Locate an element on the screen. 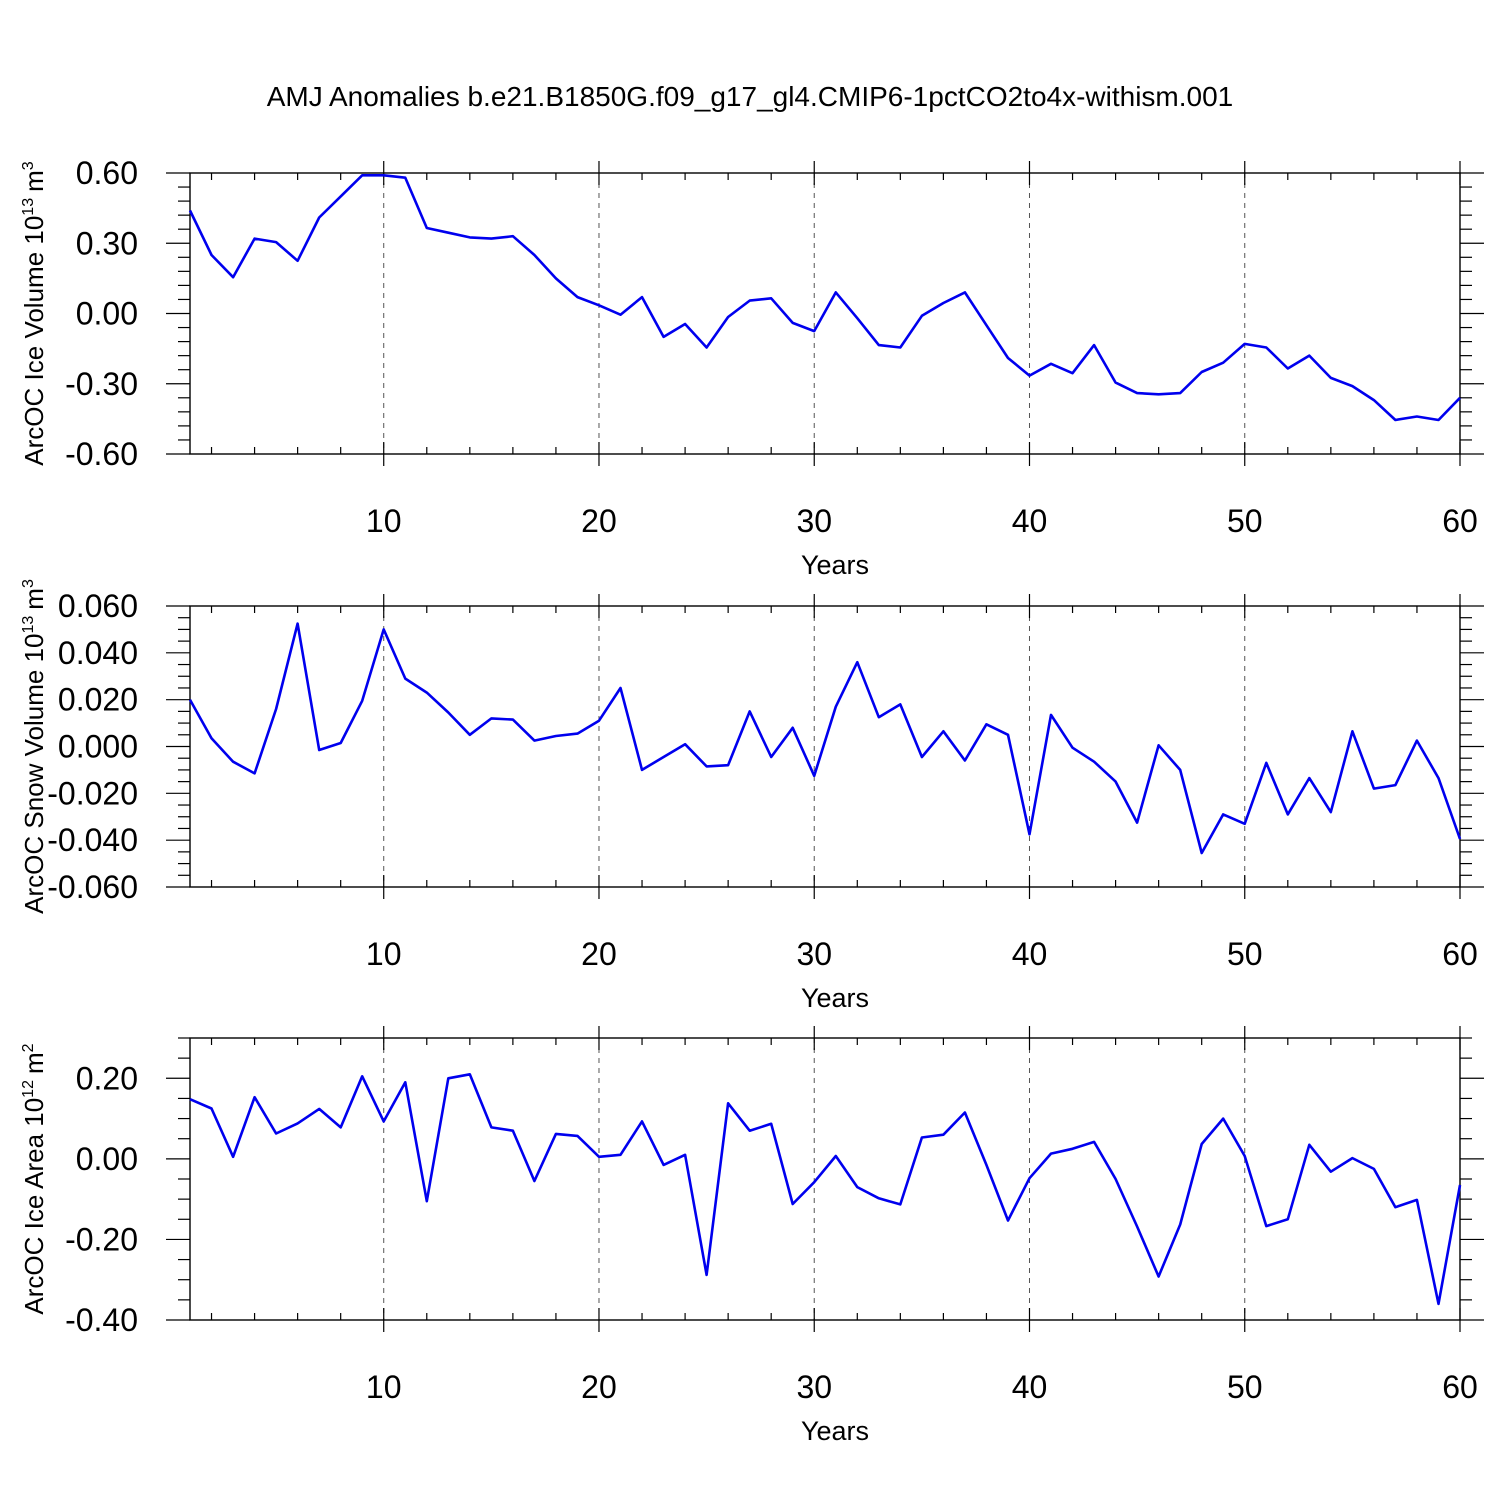  y-tick-label: 0.040 is located at coordinates (98, 653).